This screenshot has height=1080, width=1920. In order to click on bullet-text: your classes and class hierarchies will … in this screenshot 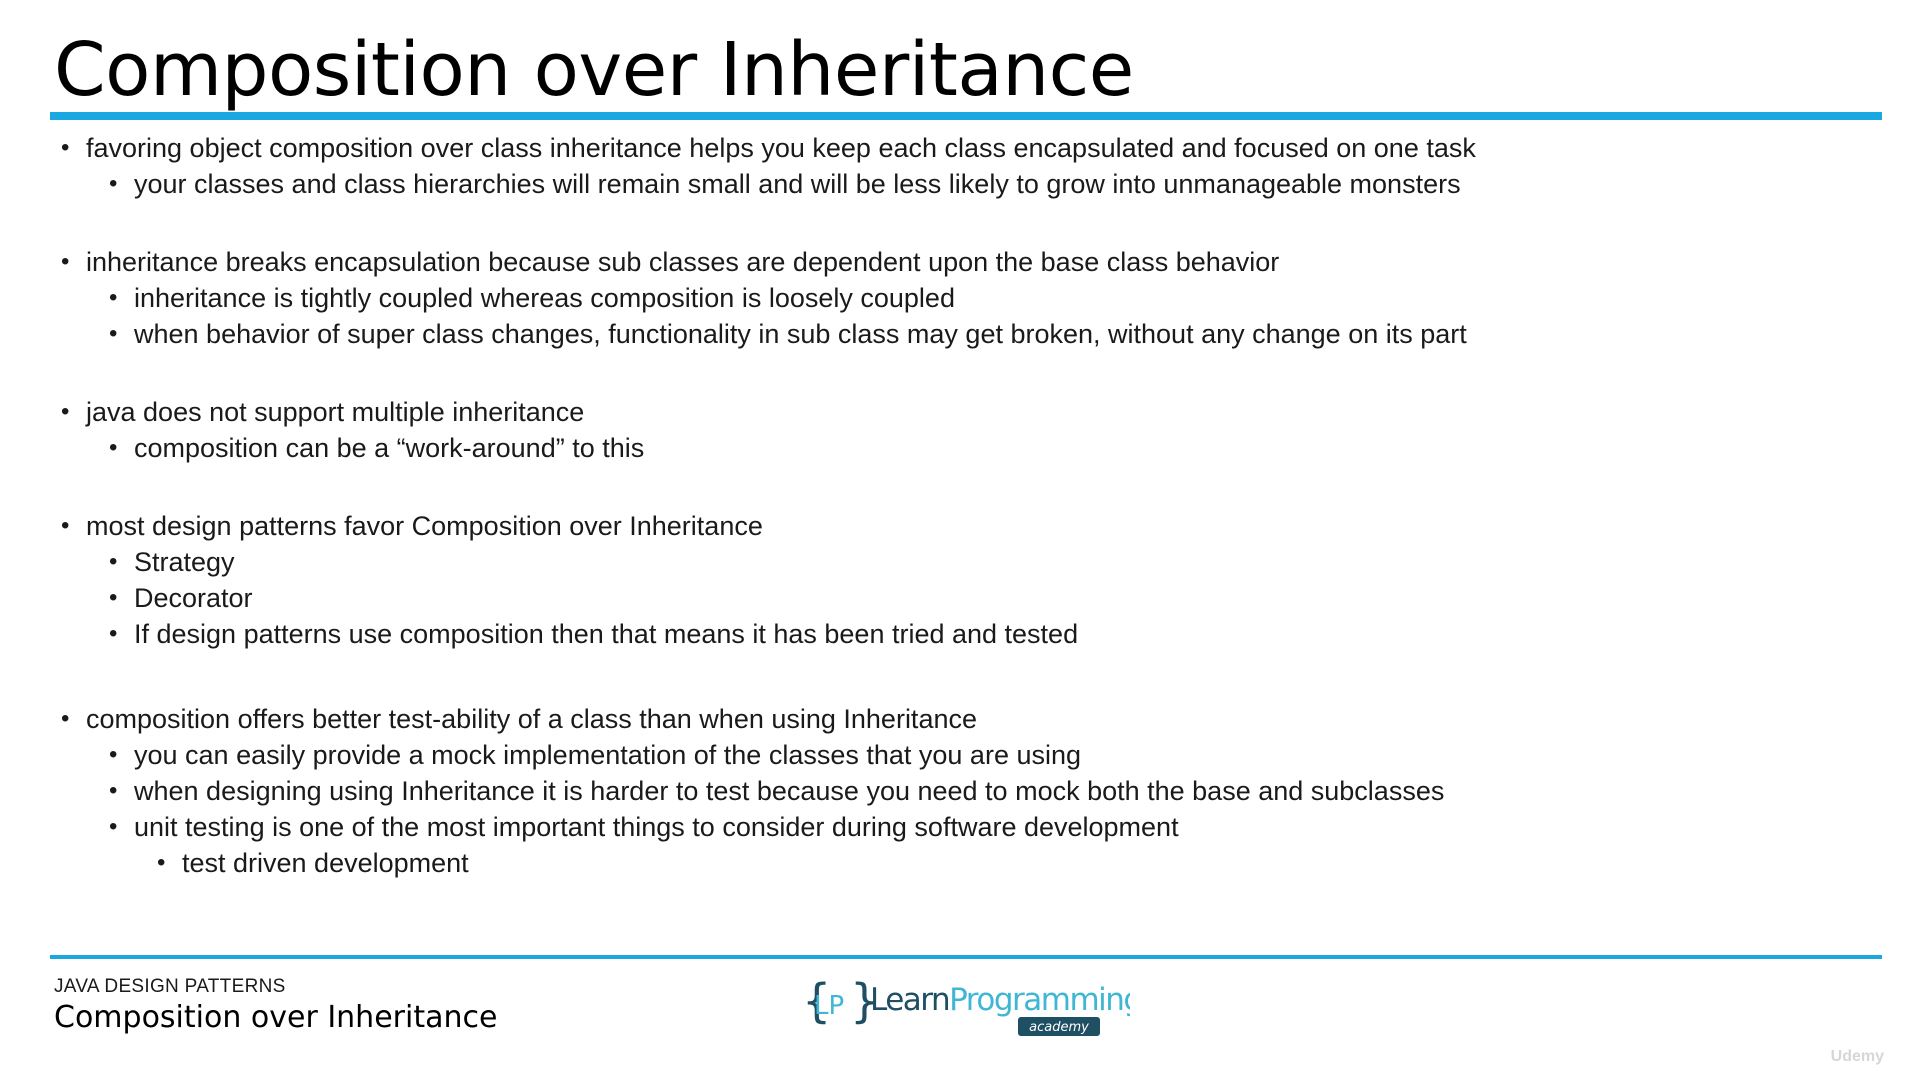, I will do `click(797, 184)`.